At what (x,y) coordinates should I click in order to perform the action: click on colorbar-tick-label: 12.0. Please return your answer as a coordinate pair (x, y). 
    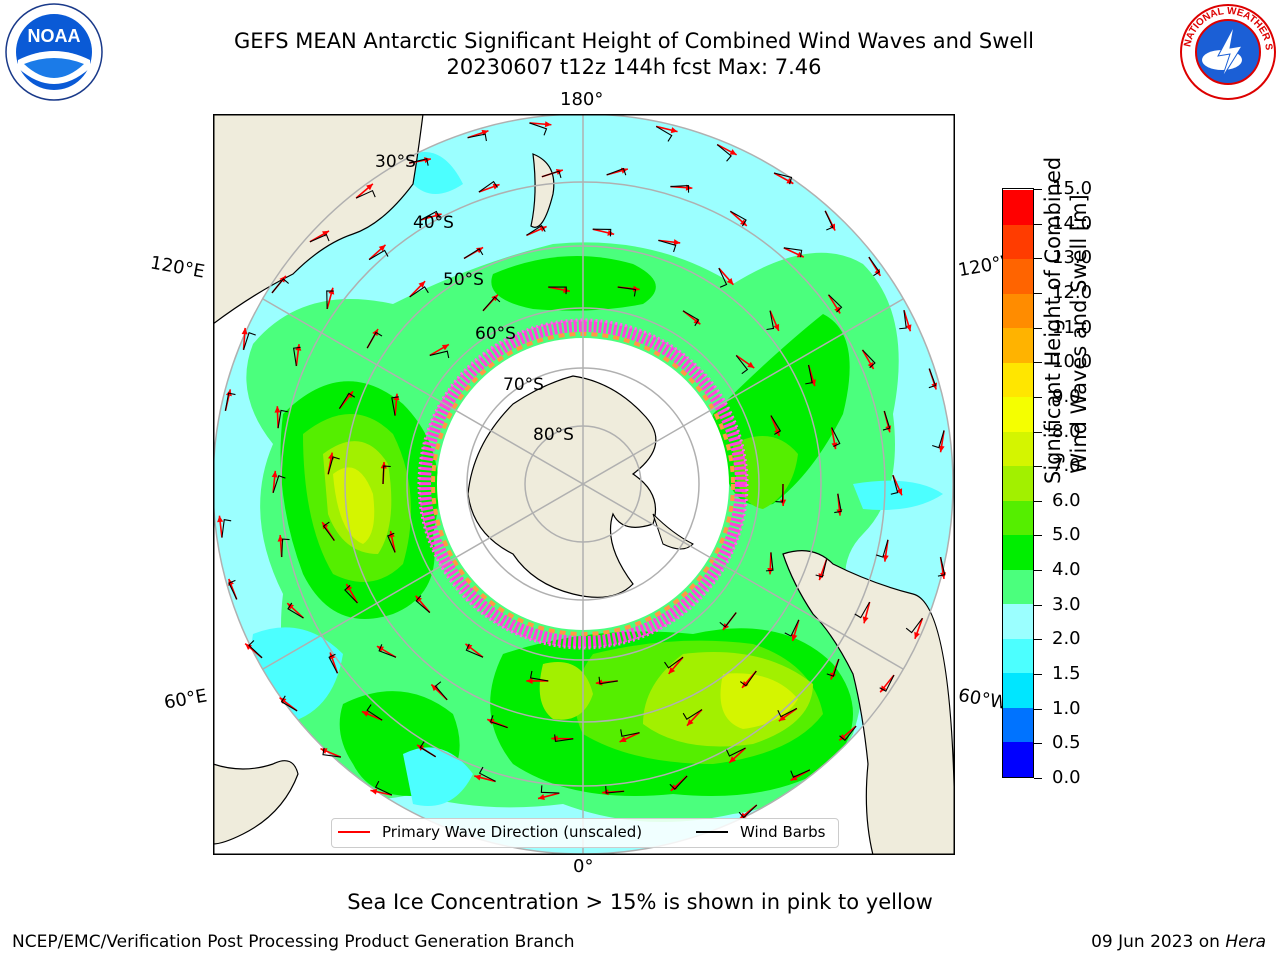
    Looking at the image, I should click on (1072, 292).